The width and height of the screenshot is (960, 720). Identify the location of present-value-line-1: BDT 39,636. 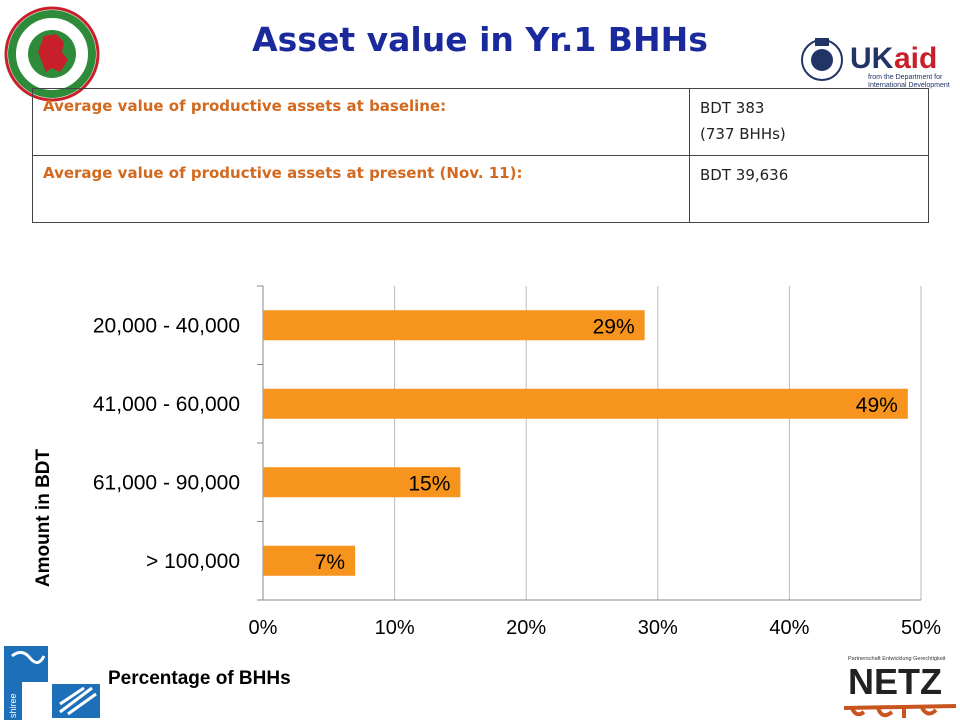
(744, 175).